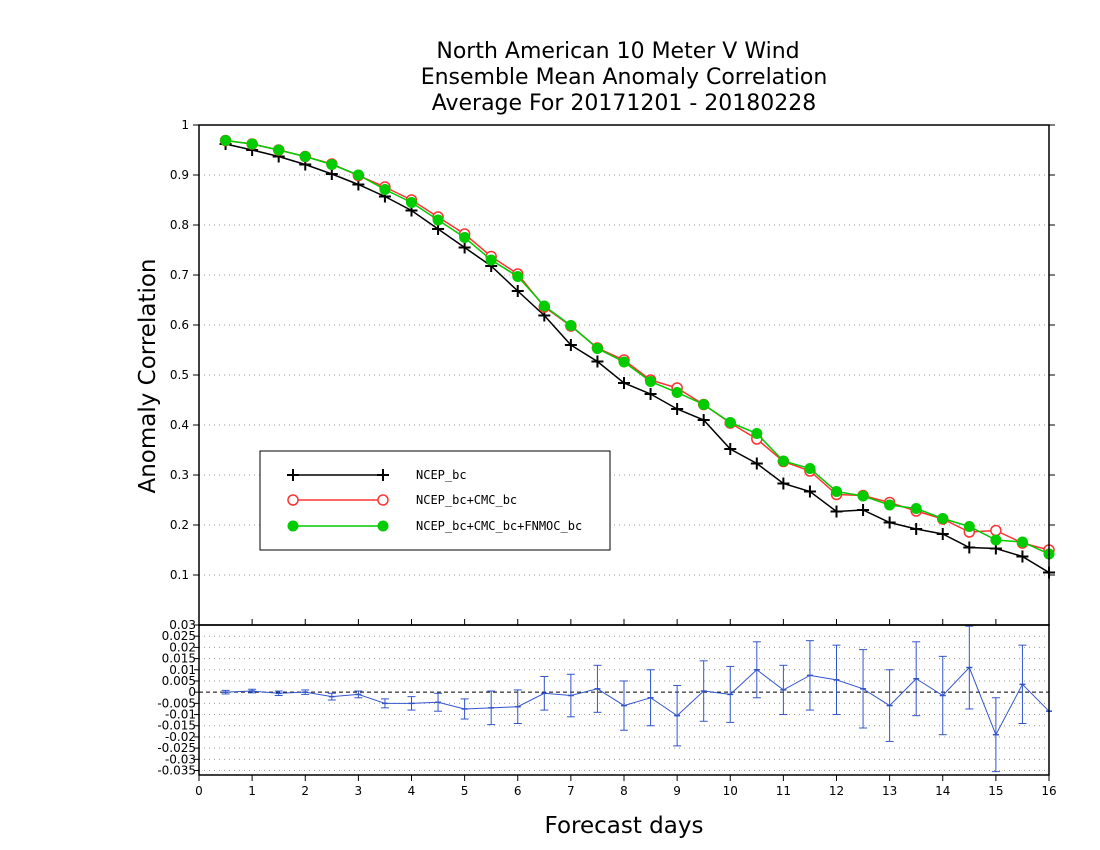 This screenshot has width=1100, height=850. I want to click on legend-label-ncep-cmc-fnmoc: NCEP_bc+CMC_bc+FNMOC_bc, so click(499, 526).